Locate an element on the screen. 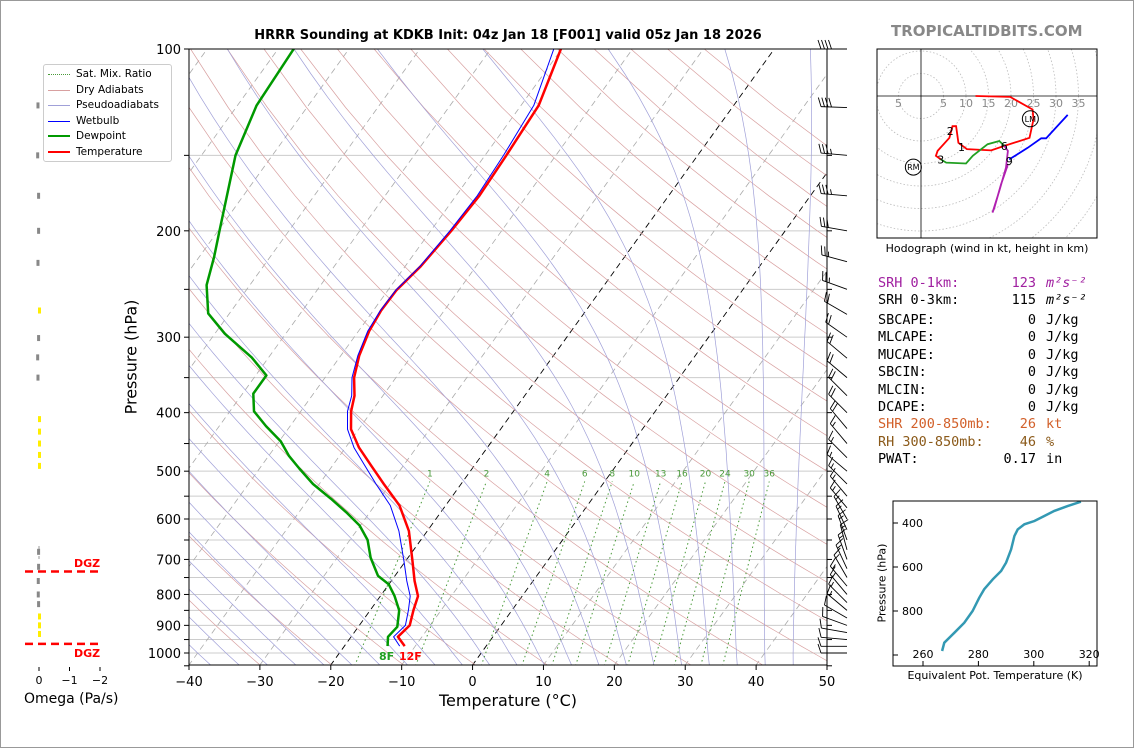 This screenshot has height=748, width=1134. skewt-x-axis-label: Temperature (°C) is located at coordinates (508, 700).